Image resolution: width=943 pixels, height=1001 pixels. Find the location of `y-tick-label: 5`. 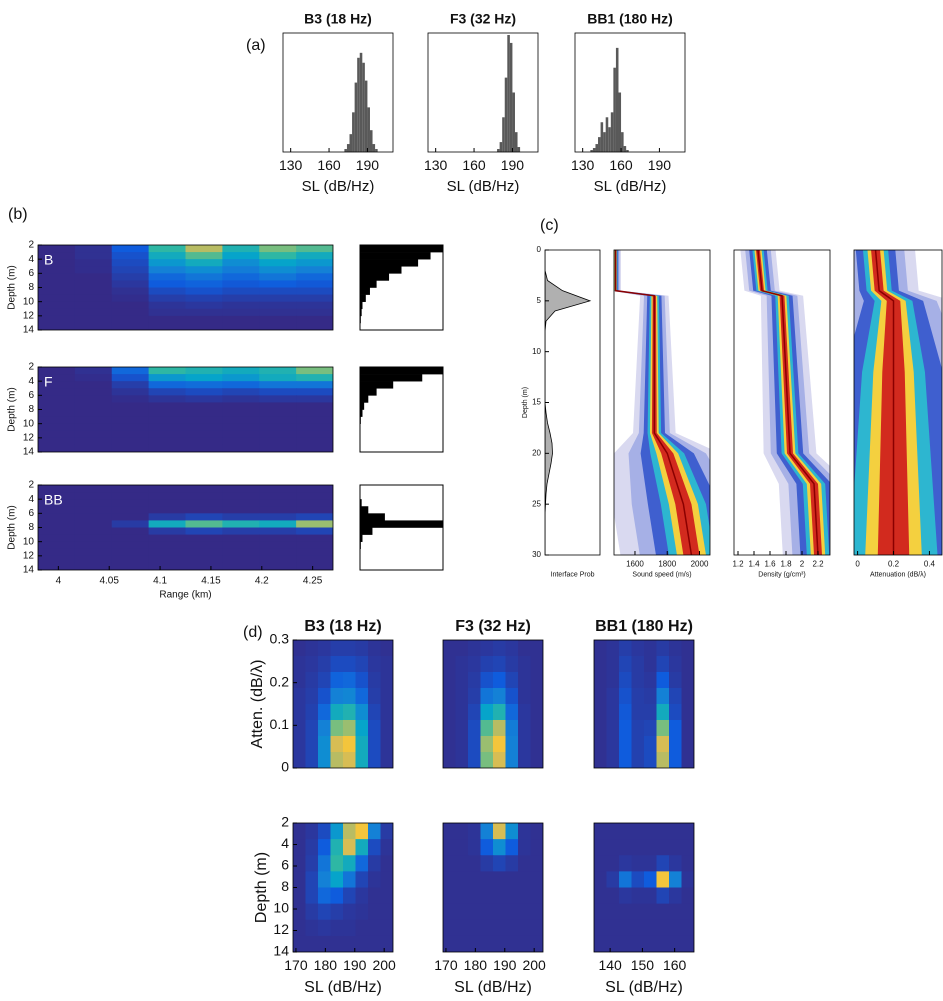

y-tick-label: 5 is located at coordinates (539, 300).